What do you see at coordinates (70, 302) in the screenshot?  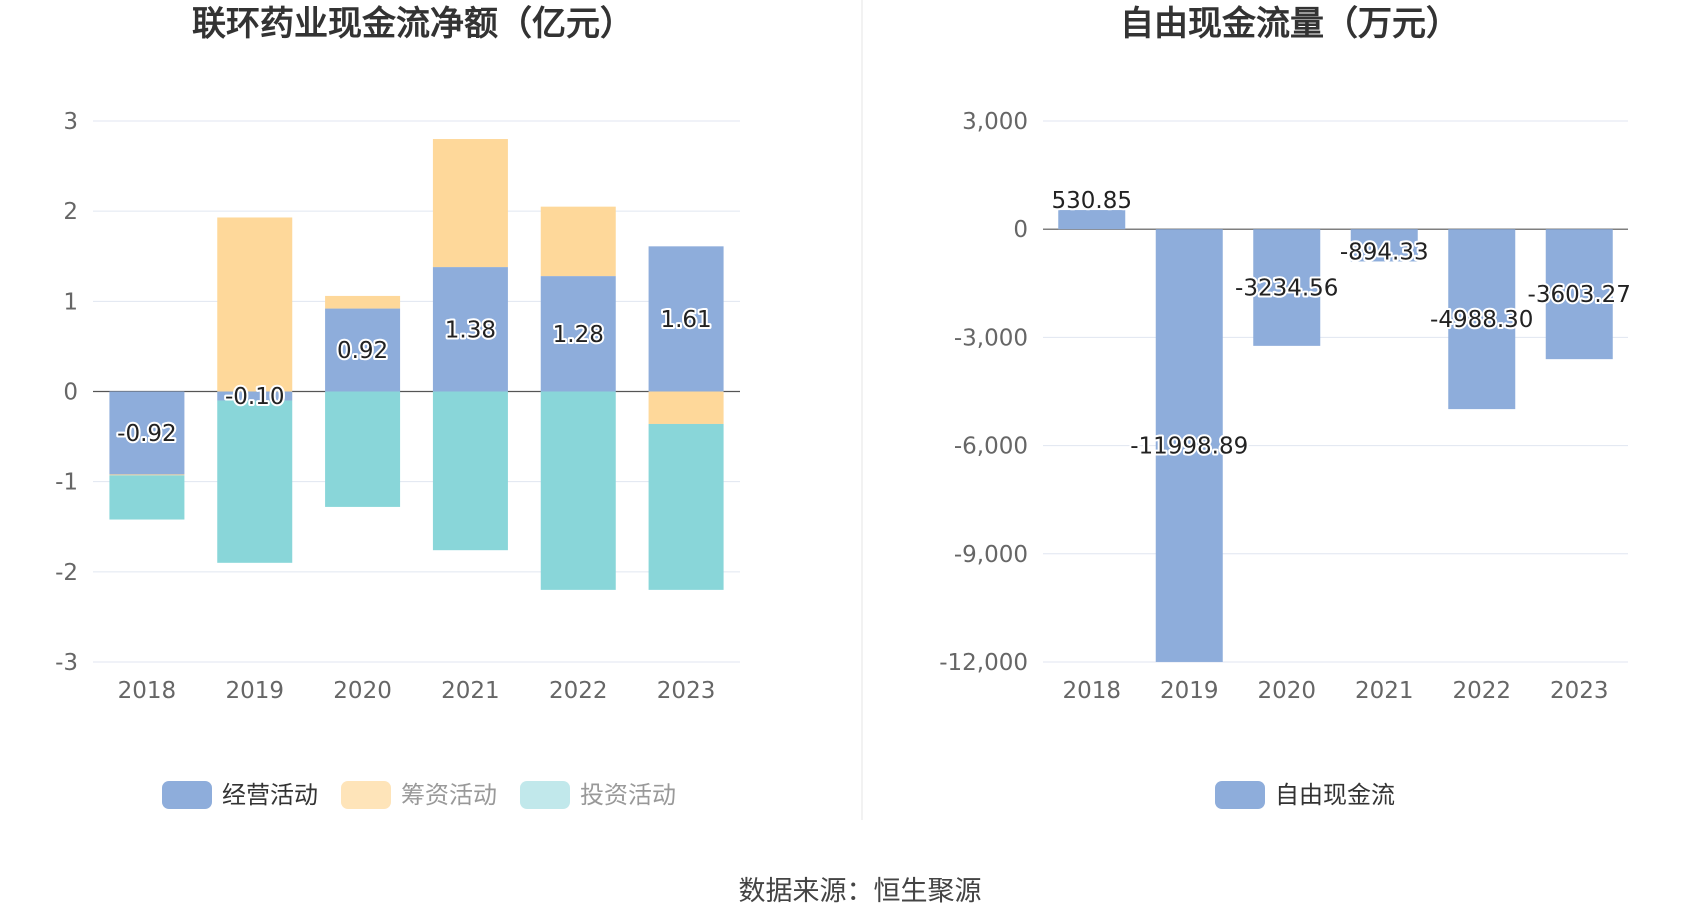 I see `y-tick-label: 1` at bounding box center [70, 302].